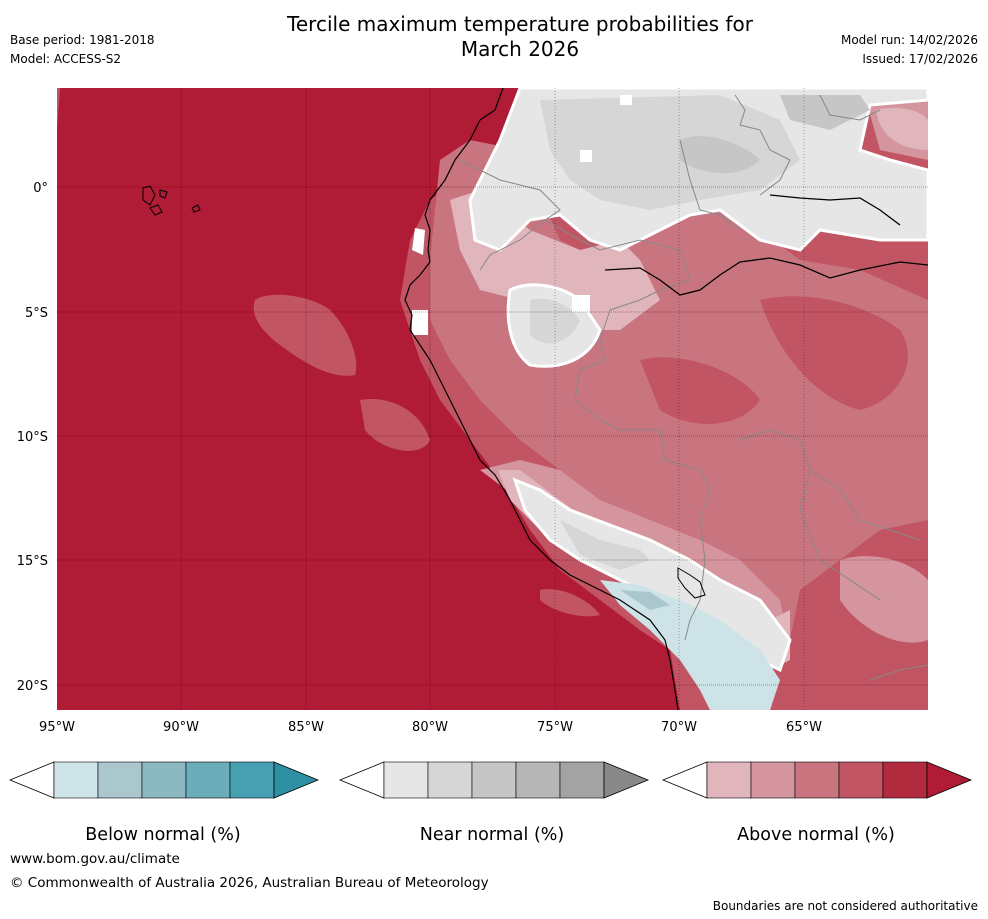  Describe the element at coordinates (690, 645) in the screenshot. I see `below-normal-area` at that location.